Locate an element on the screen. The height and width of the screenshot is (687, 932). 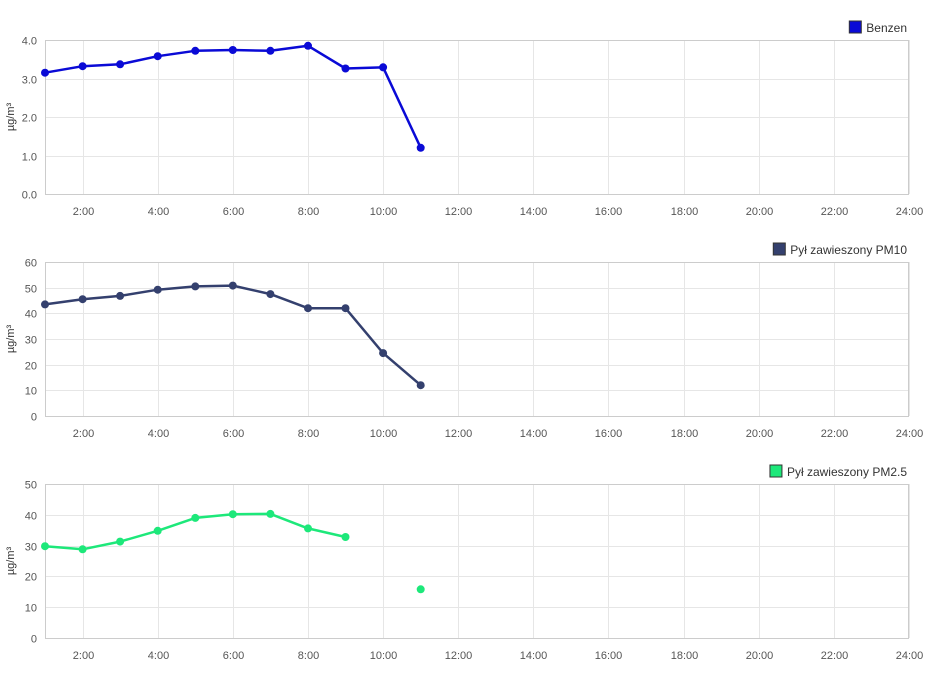
legend: Pył zawieszony PM10 is located at coordinates (839, 249).